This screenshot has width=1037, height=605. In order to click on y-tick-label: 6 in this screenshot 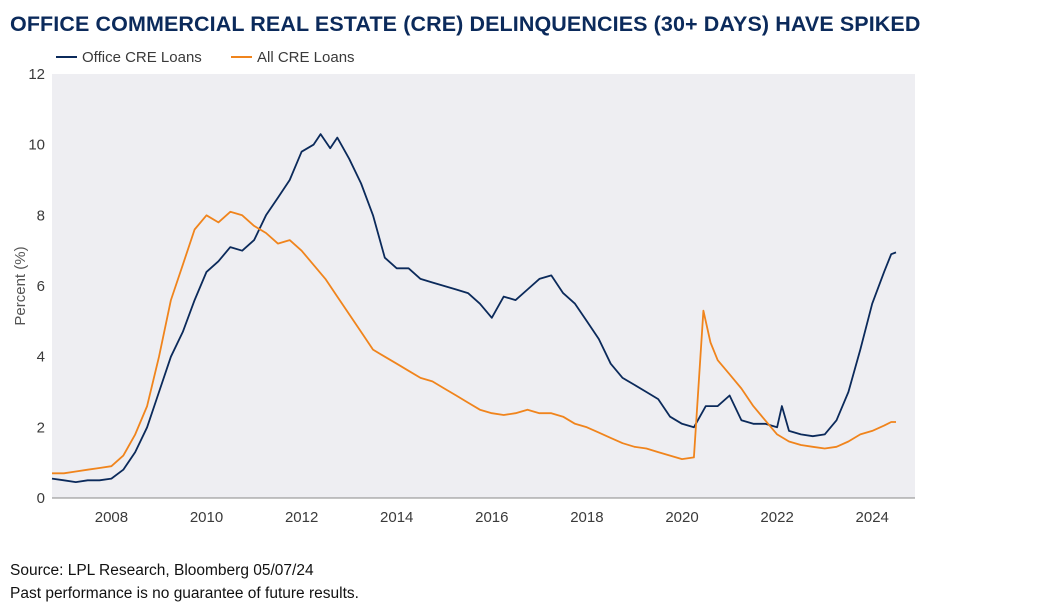, I will do `click(41, 286)`.